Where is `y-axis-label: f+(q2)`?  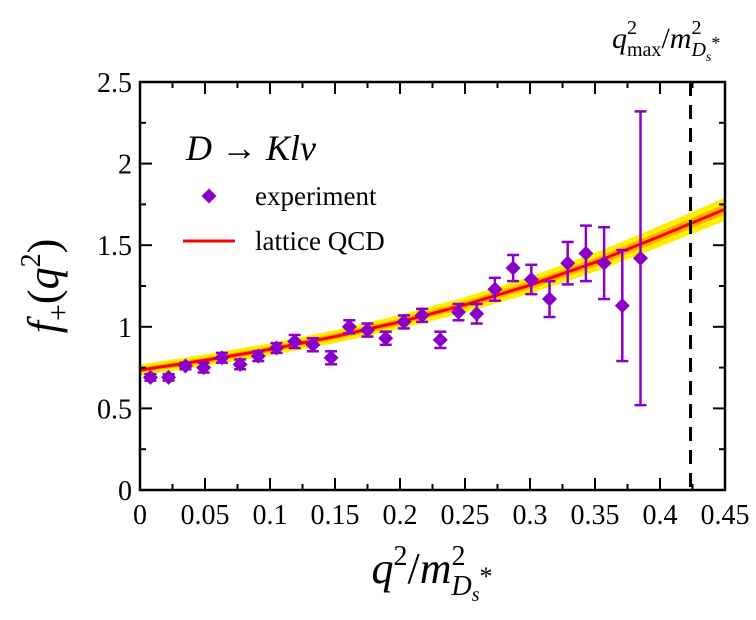 y-axis-label: f+(q2) is located at coordinates (45, 286).